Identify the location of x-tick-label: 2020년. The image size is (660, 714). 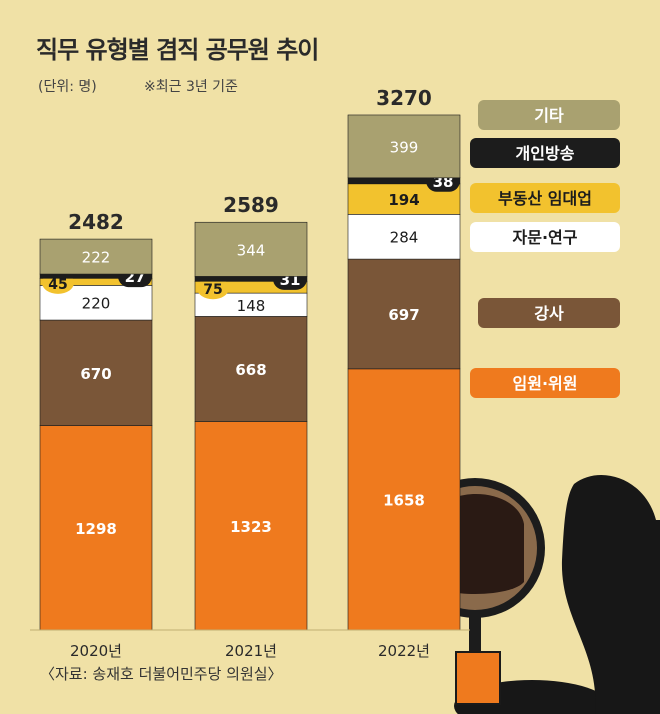
(96, 651).